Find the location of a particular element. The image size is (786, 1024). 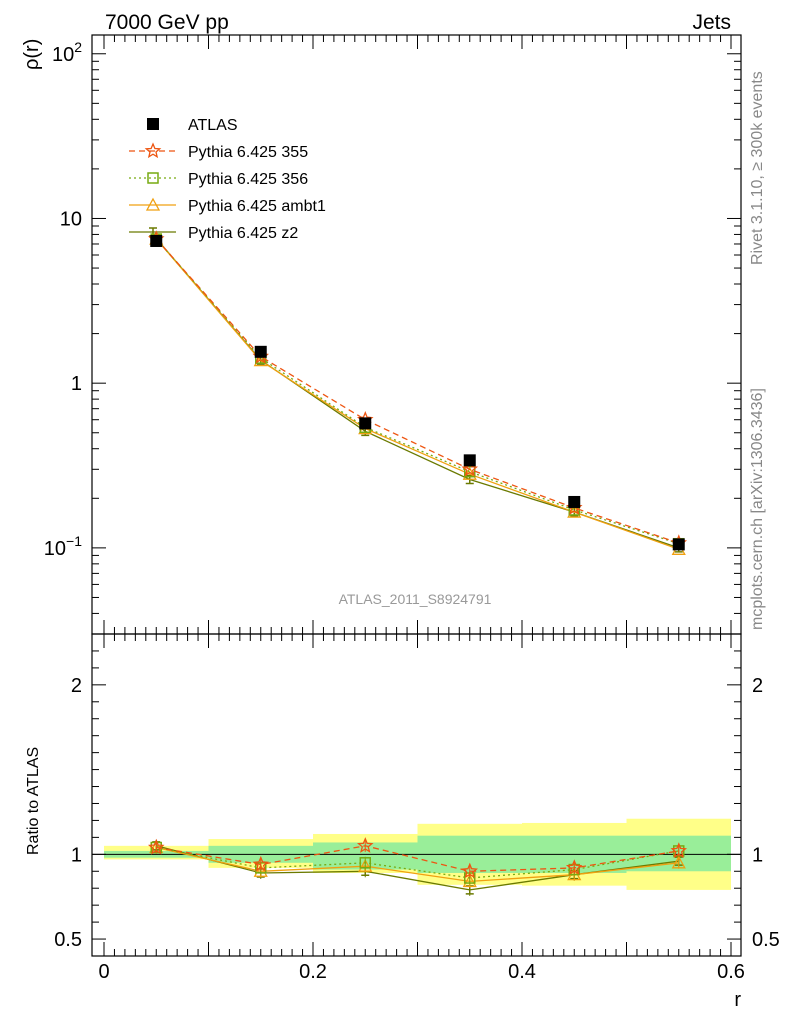

x-tick-label: 0.6 is located at coordinates (731, 972).